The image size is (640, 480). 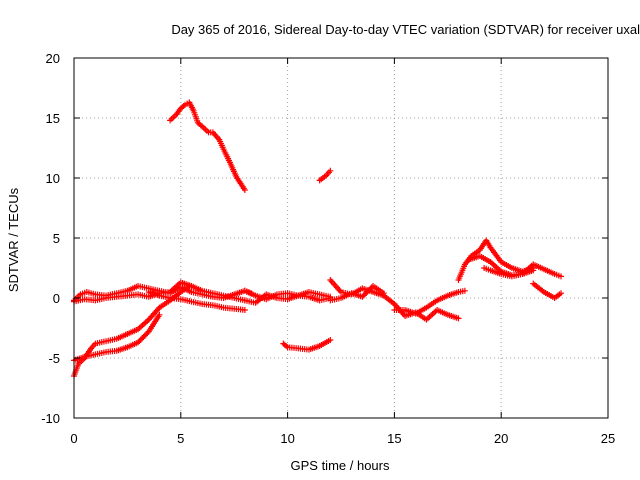 I want to click on y-tick-label: 20, so click(x=53, y=58).